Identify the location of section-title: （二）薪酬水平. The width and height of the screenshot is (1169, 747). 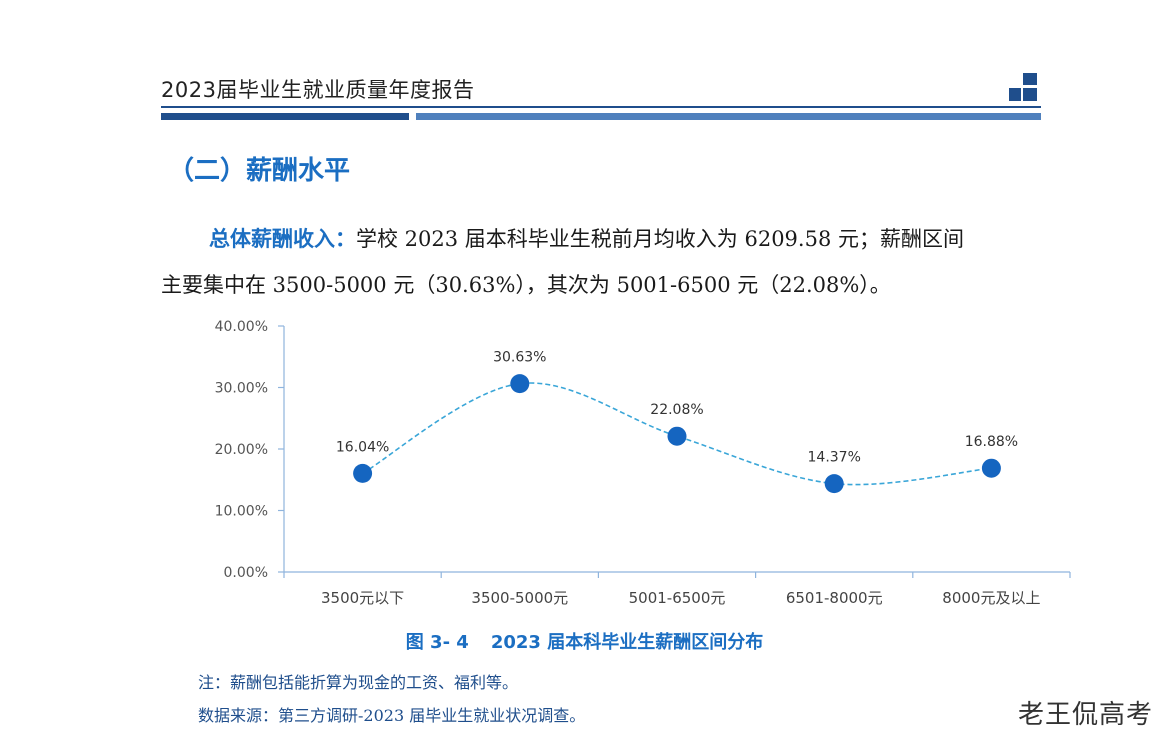
(259, 171).